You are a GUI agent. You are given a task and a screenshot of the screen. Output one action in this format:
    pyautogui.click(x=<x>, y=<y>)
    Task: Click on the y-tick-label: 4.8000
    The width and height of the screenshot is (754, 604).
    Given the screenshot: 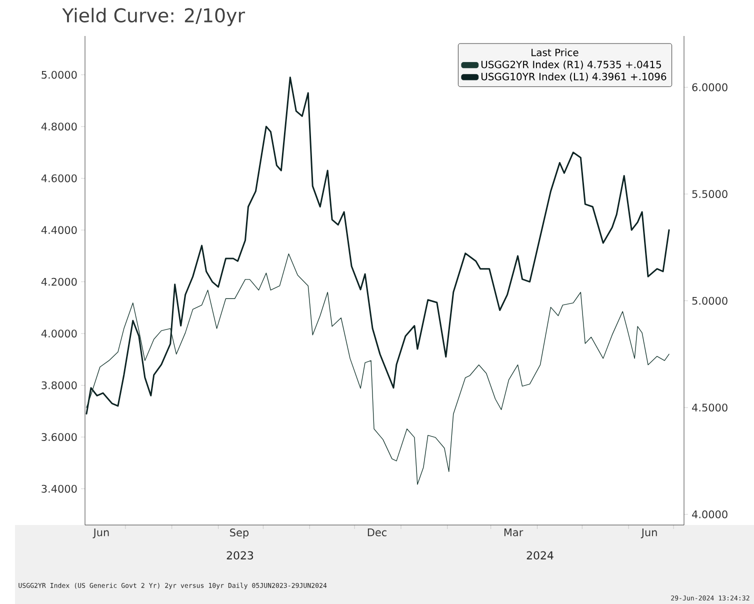 What is the action you would take?
    pyautogui.click(x=59, y=126)
    